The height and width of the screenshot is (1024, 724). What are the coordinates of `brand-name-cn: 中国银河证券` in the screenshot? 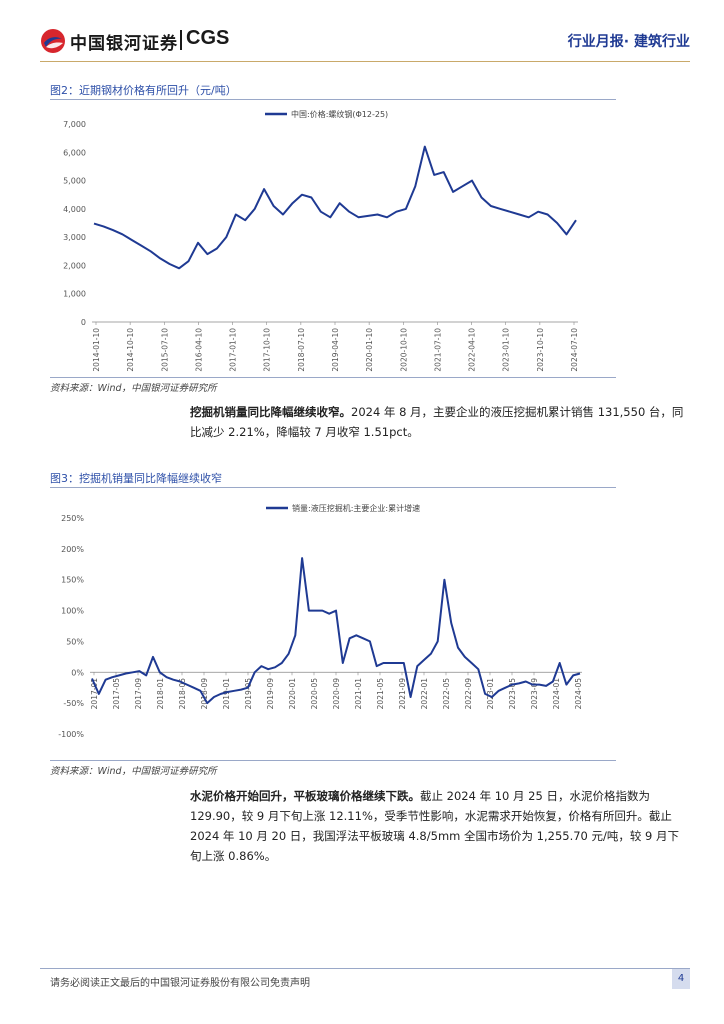 It's located at (124, 44).